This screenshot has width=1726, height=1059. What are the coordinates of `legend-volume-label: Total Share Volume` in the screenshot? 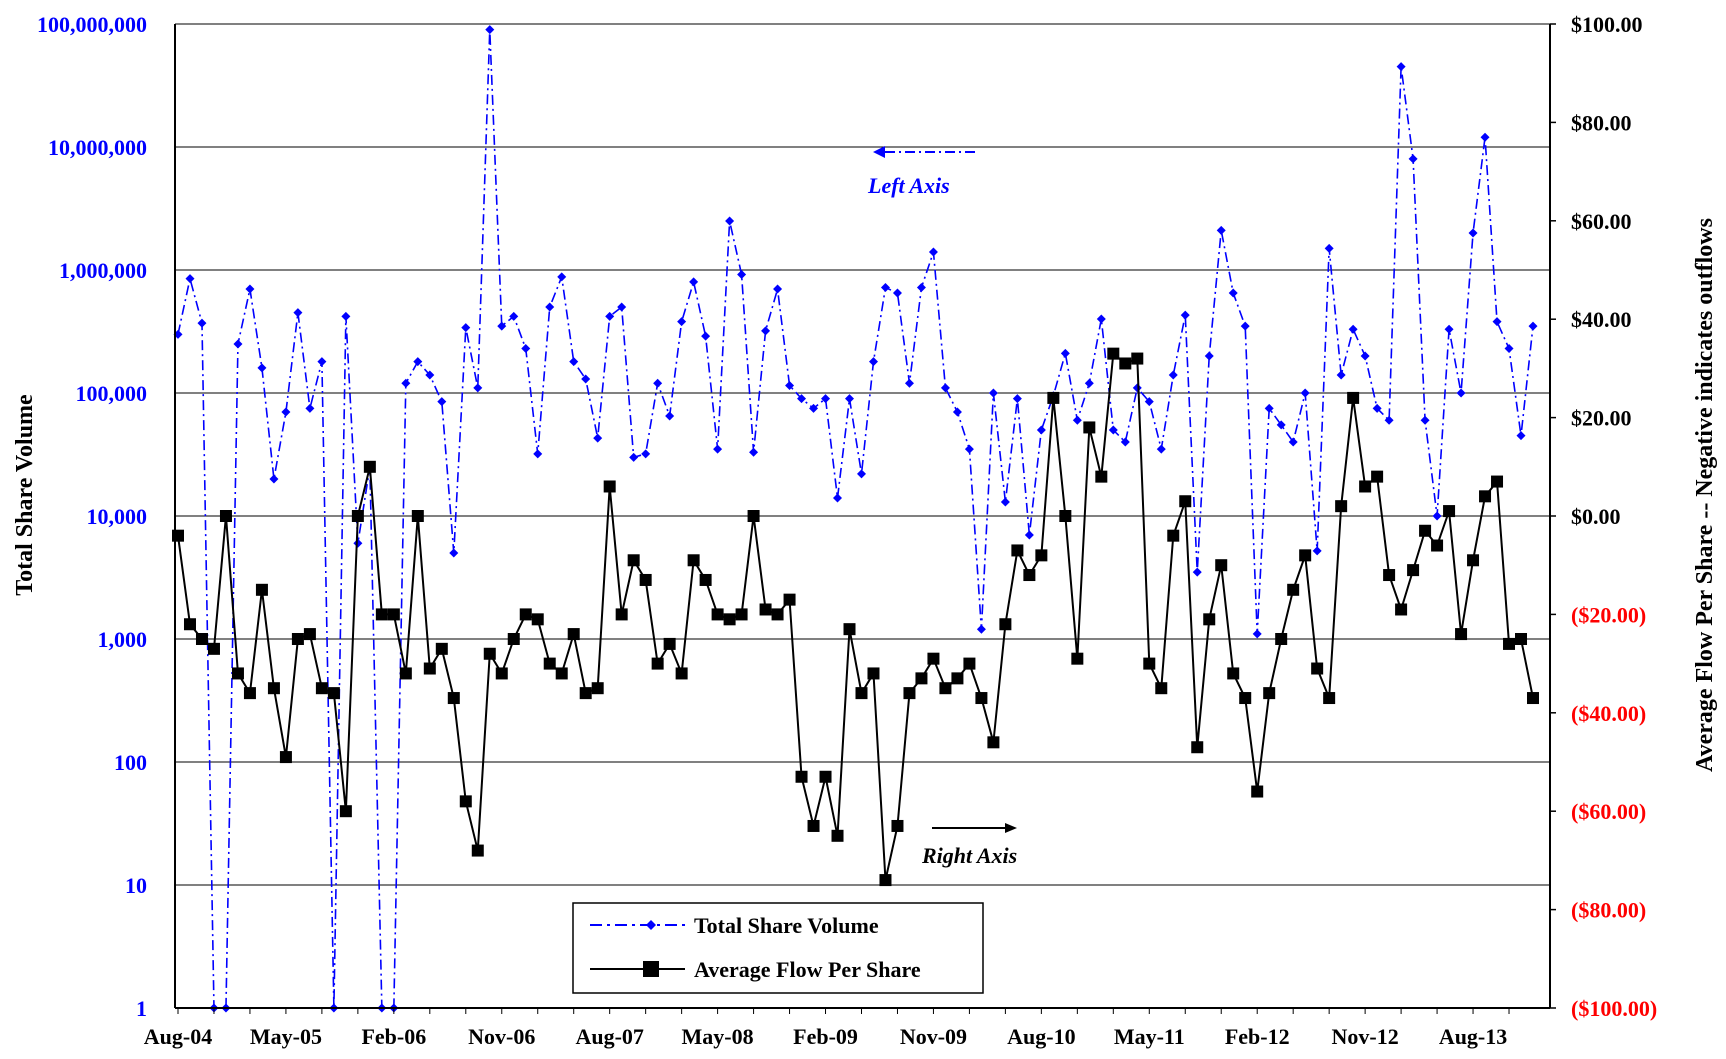 It's located at (786, 925).